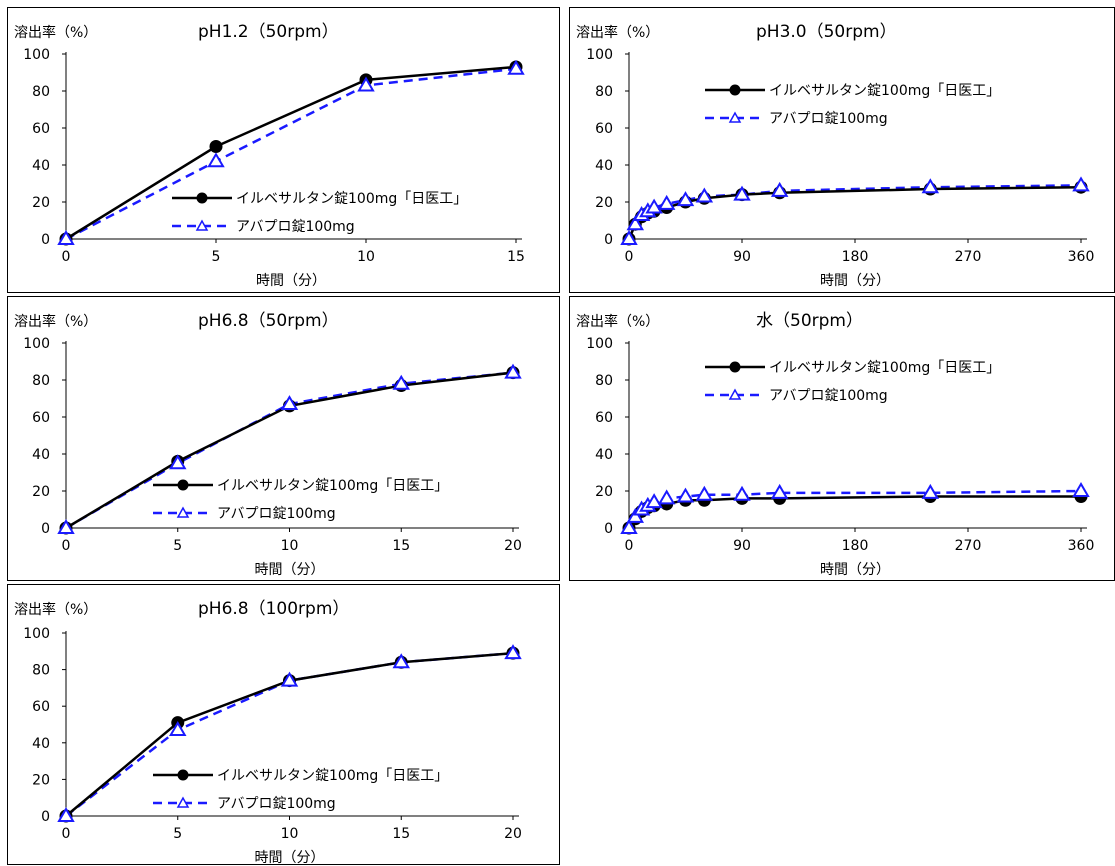 This screenshot has height=866, width=1115. Describe the element at coordinates (401, 546) in the screenshot. I see `x-tick-label: 15` at that location.